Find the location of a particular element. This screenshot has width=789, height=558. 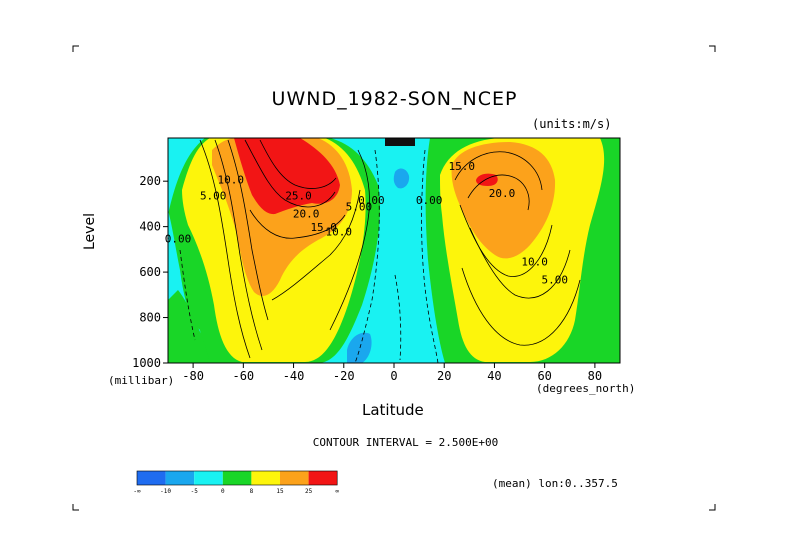

colorbar-frame is located at coordinates (237, 478).